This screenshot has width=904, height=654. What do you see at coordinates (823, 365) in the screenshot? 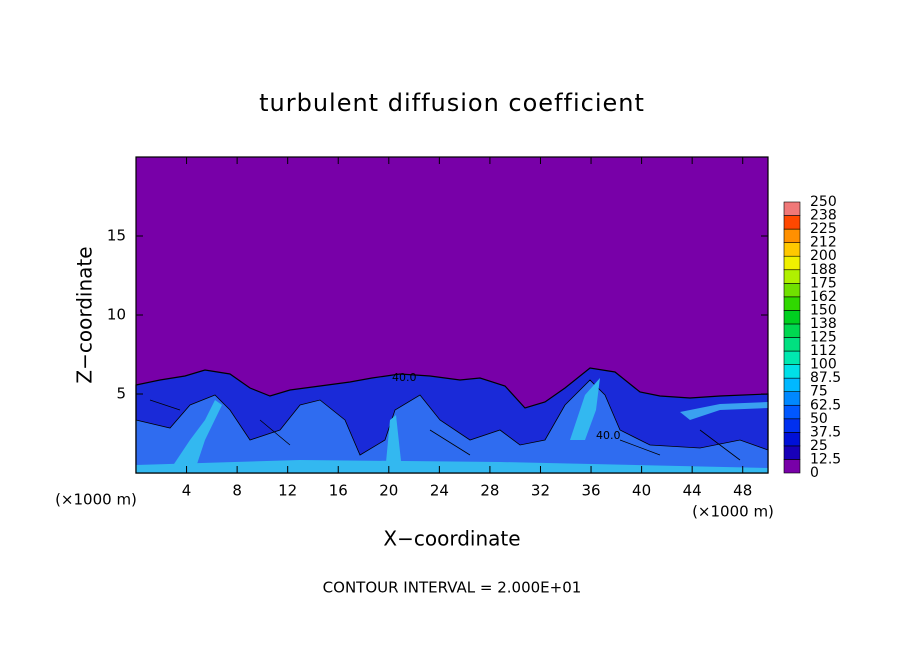
I see `colorbar-label: 100` at bounding box center [823, 365].